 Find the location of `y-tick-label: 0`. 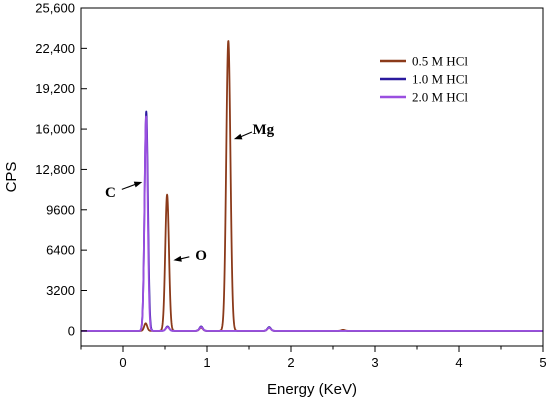

y-tick-label: 0 is located at coordinates (71, 330).